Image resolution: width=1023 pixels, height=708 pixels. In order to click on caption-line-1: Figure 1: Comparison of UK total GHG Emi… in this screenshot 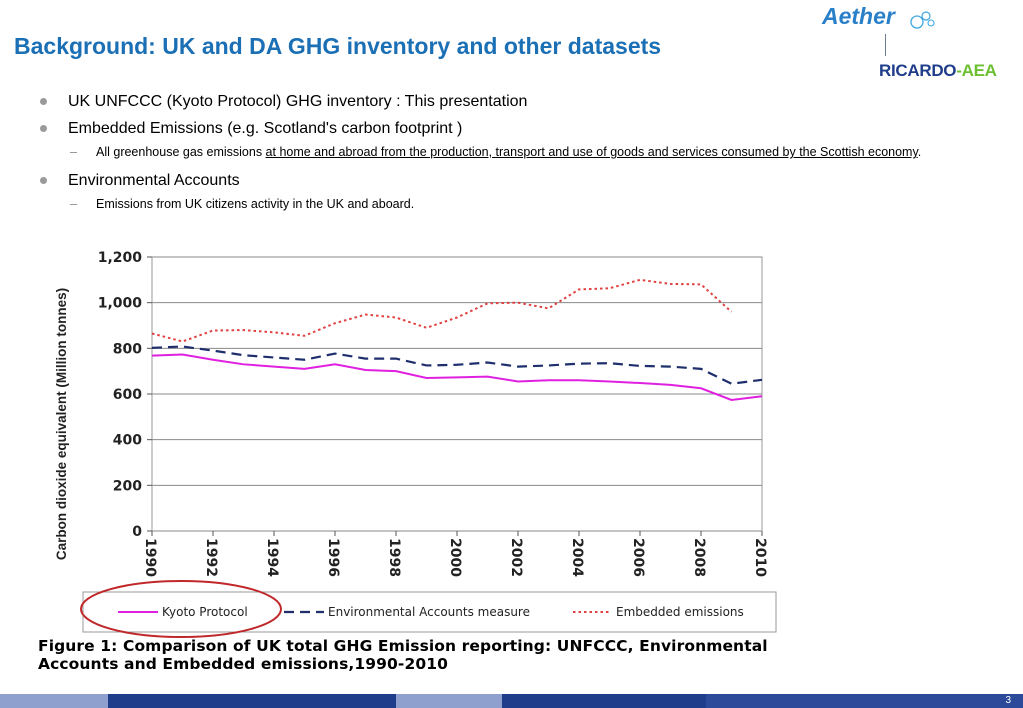, I will do `click(403, 646)`.